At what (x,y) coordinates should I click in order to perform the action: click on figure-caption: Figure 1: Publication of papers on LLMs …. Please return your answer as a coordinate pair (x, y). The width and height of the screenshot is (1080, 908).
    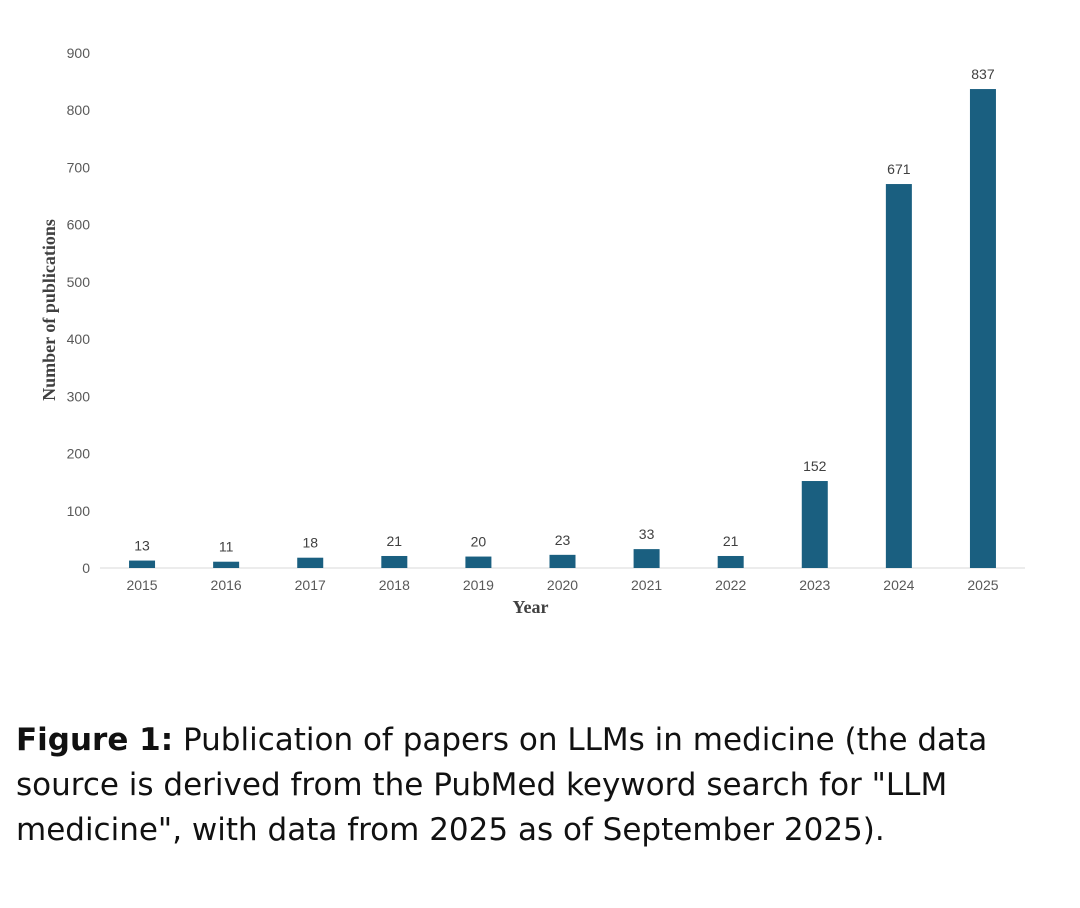
    Looking at the image, I should click on (516, 785).